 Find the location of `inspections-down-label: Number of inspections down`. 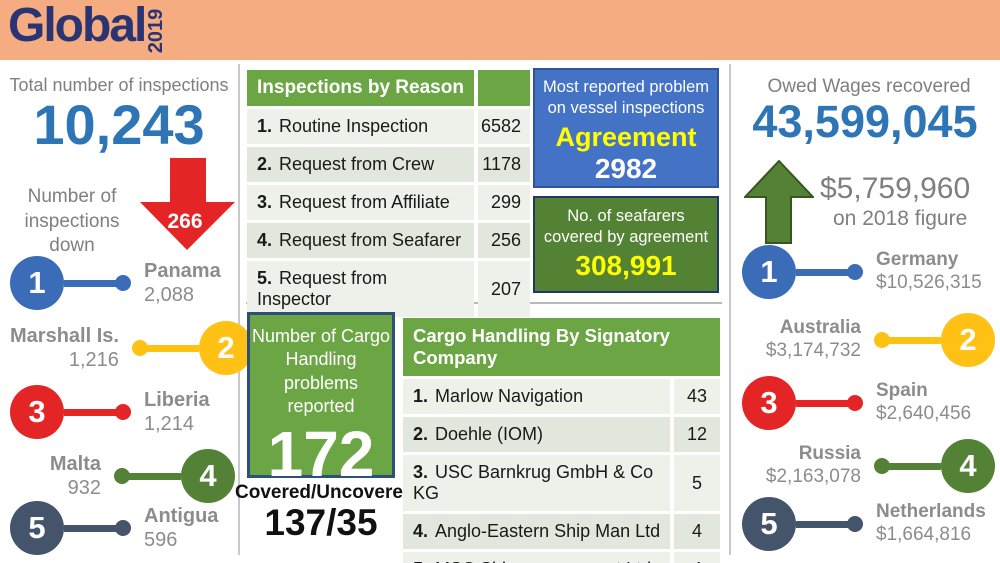

inspections-down-label: Number of inspections down is located at coordinates (72, 221).